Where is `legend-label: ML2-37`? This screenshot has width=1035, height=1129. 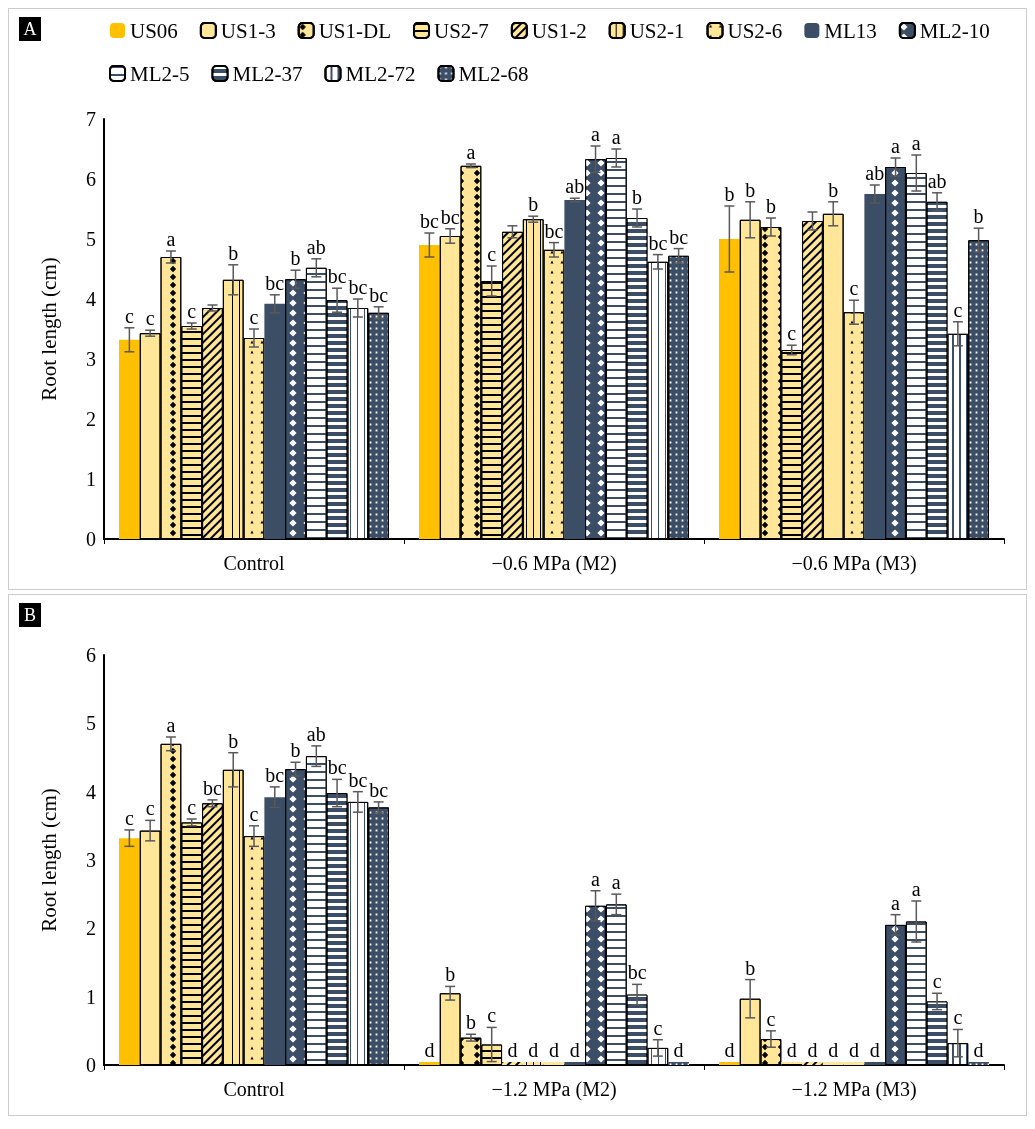
legend-label: ML2-37 is located at coordinates (267, 73).